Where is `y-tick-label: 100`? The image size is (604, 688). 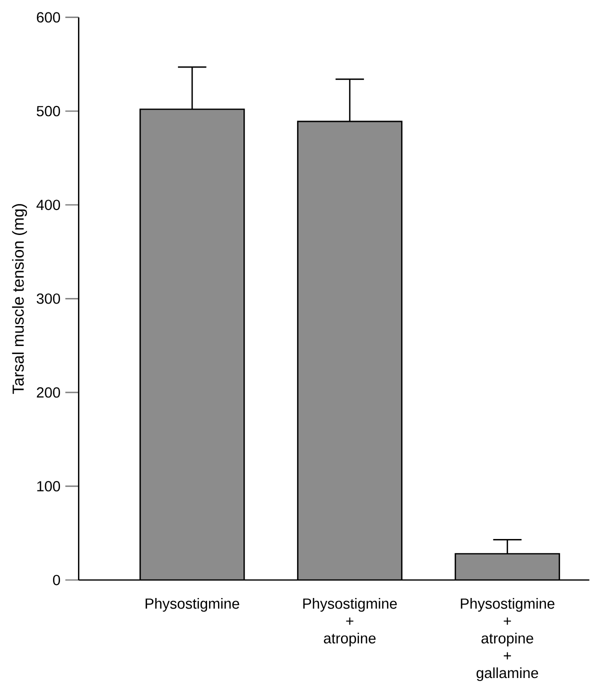 y-tick-label: 100 is located at coordinates (48, 486).